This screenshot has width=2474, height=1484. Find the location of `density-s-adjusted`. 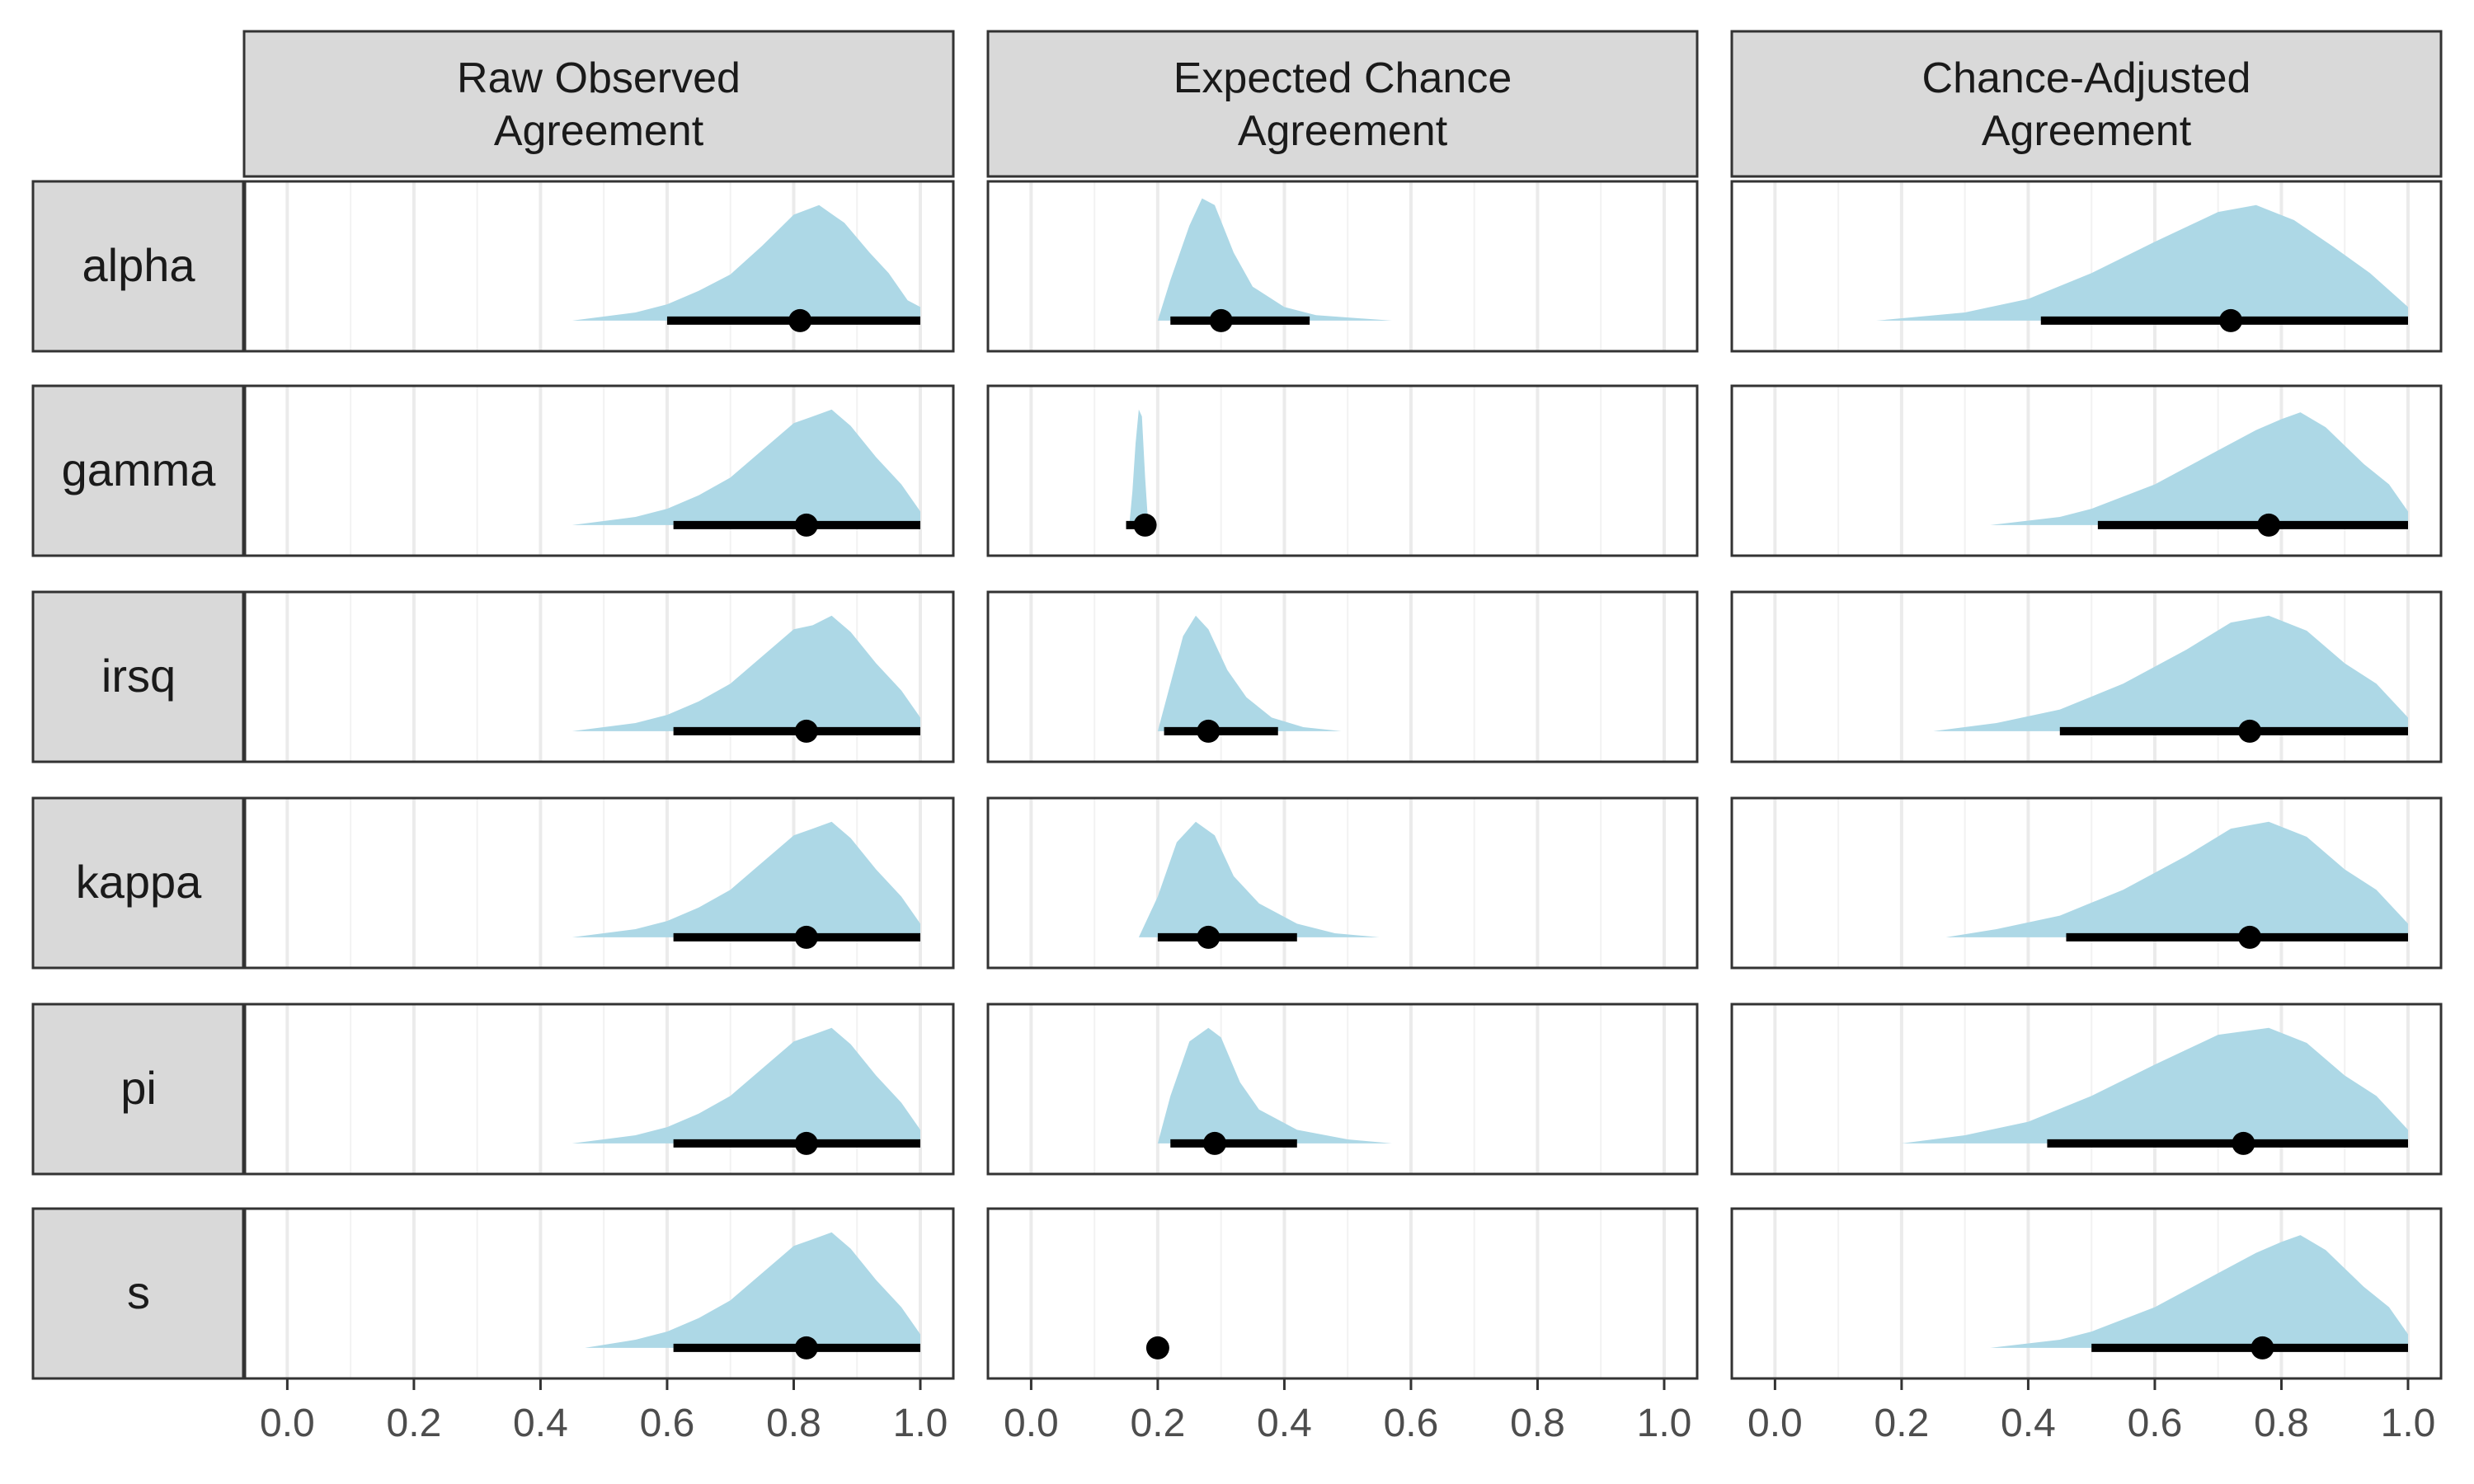

density-s-adjusted is located at coordinates (2199, 1291).